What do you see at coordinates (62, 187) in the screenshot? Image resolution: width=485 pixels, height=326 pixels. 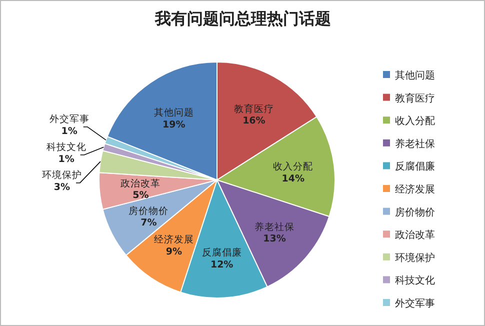 I see `data-label: 3%` at bounding box center [62, 187].